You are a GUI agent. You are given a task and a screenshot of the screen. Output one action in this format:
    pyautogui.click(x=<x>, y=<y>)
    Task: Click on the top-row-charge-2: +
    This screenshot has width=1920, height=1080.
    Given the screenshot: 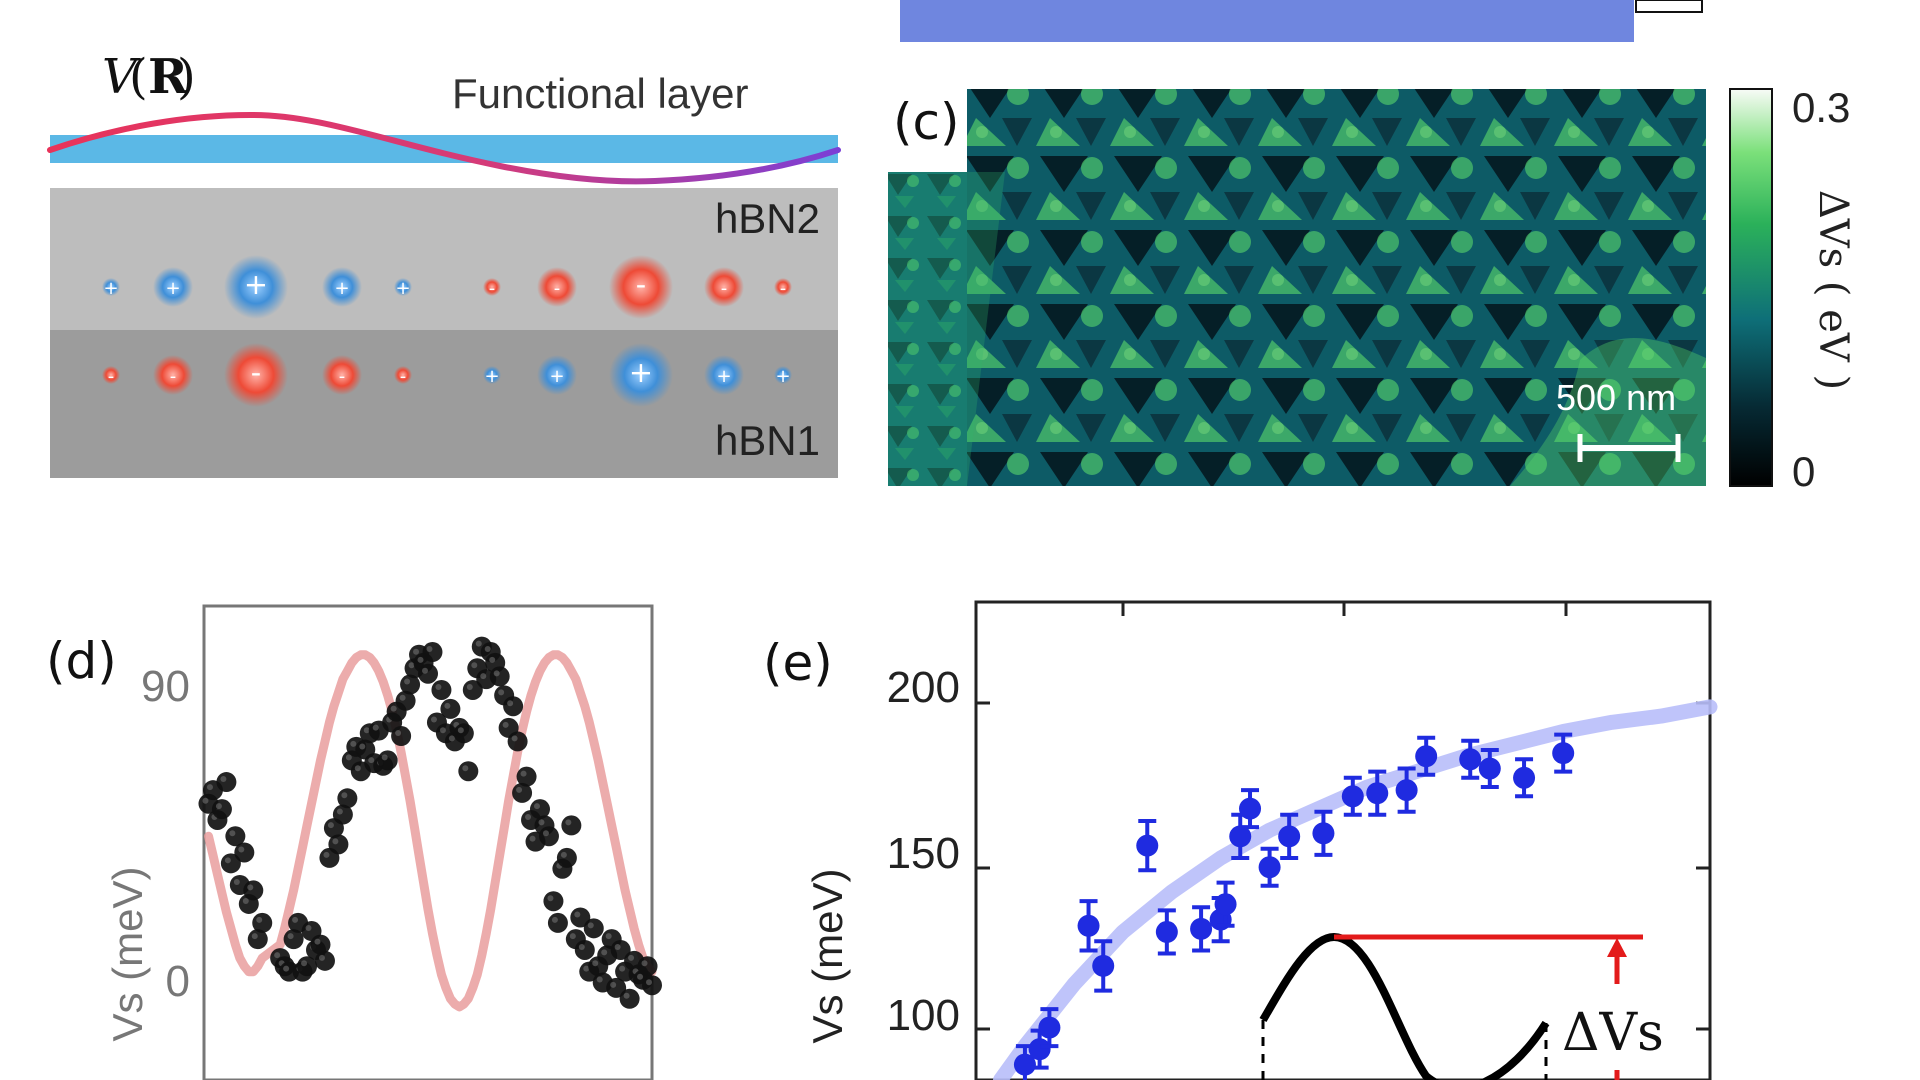 What is the action you would take?
    pyautogui.click(x=173, y=287)
    